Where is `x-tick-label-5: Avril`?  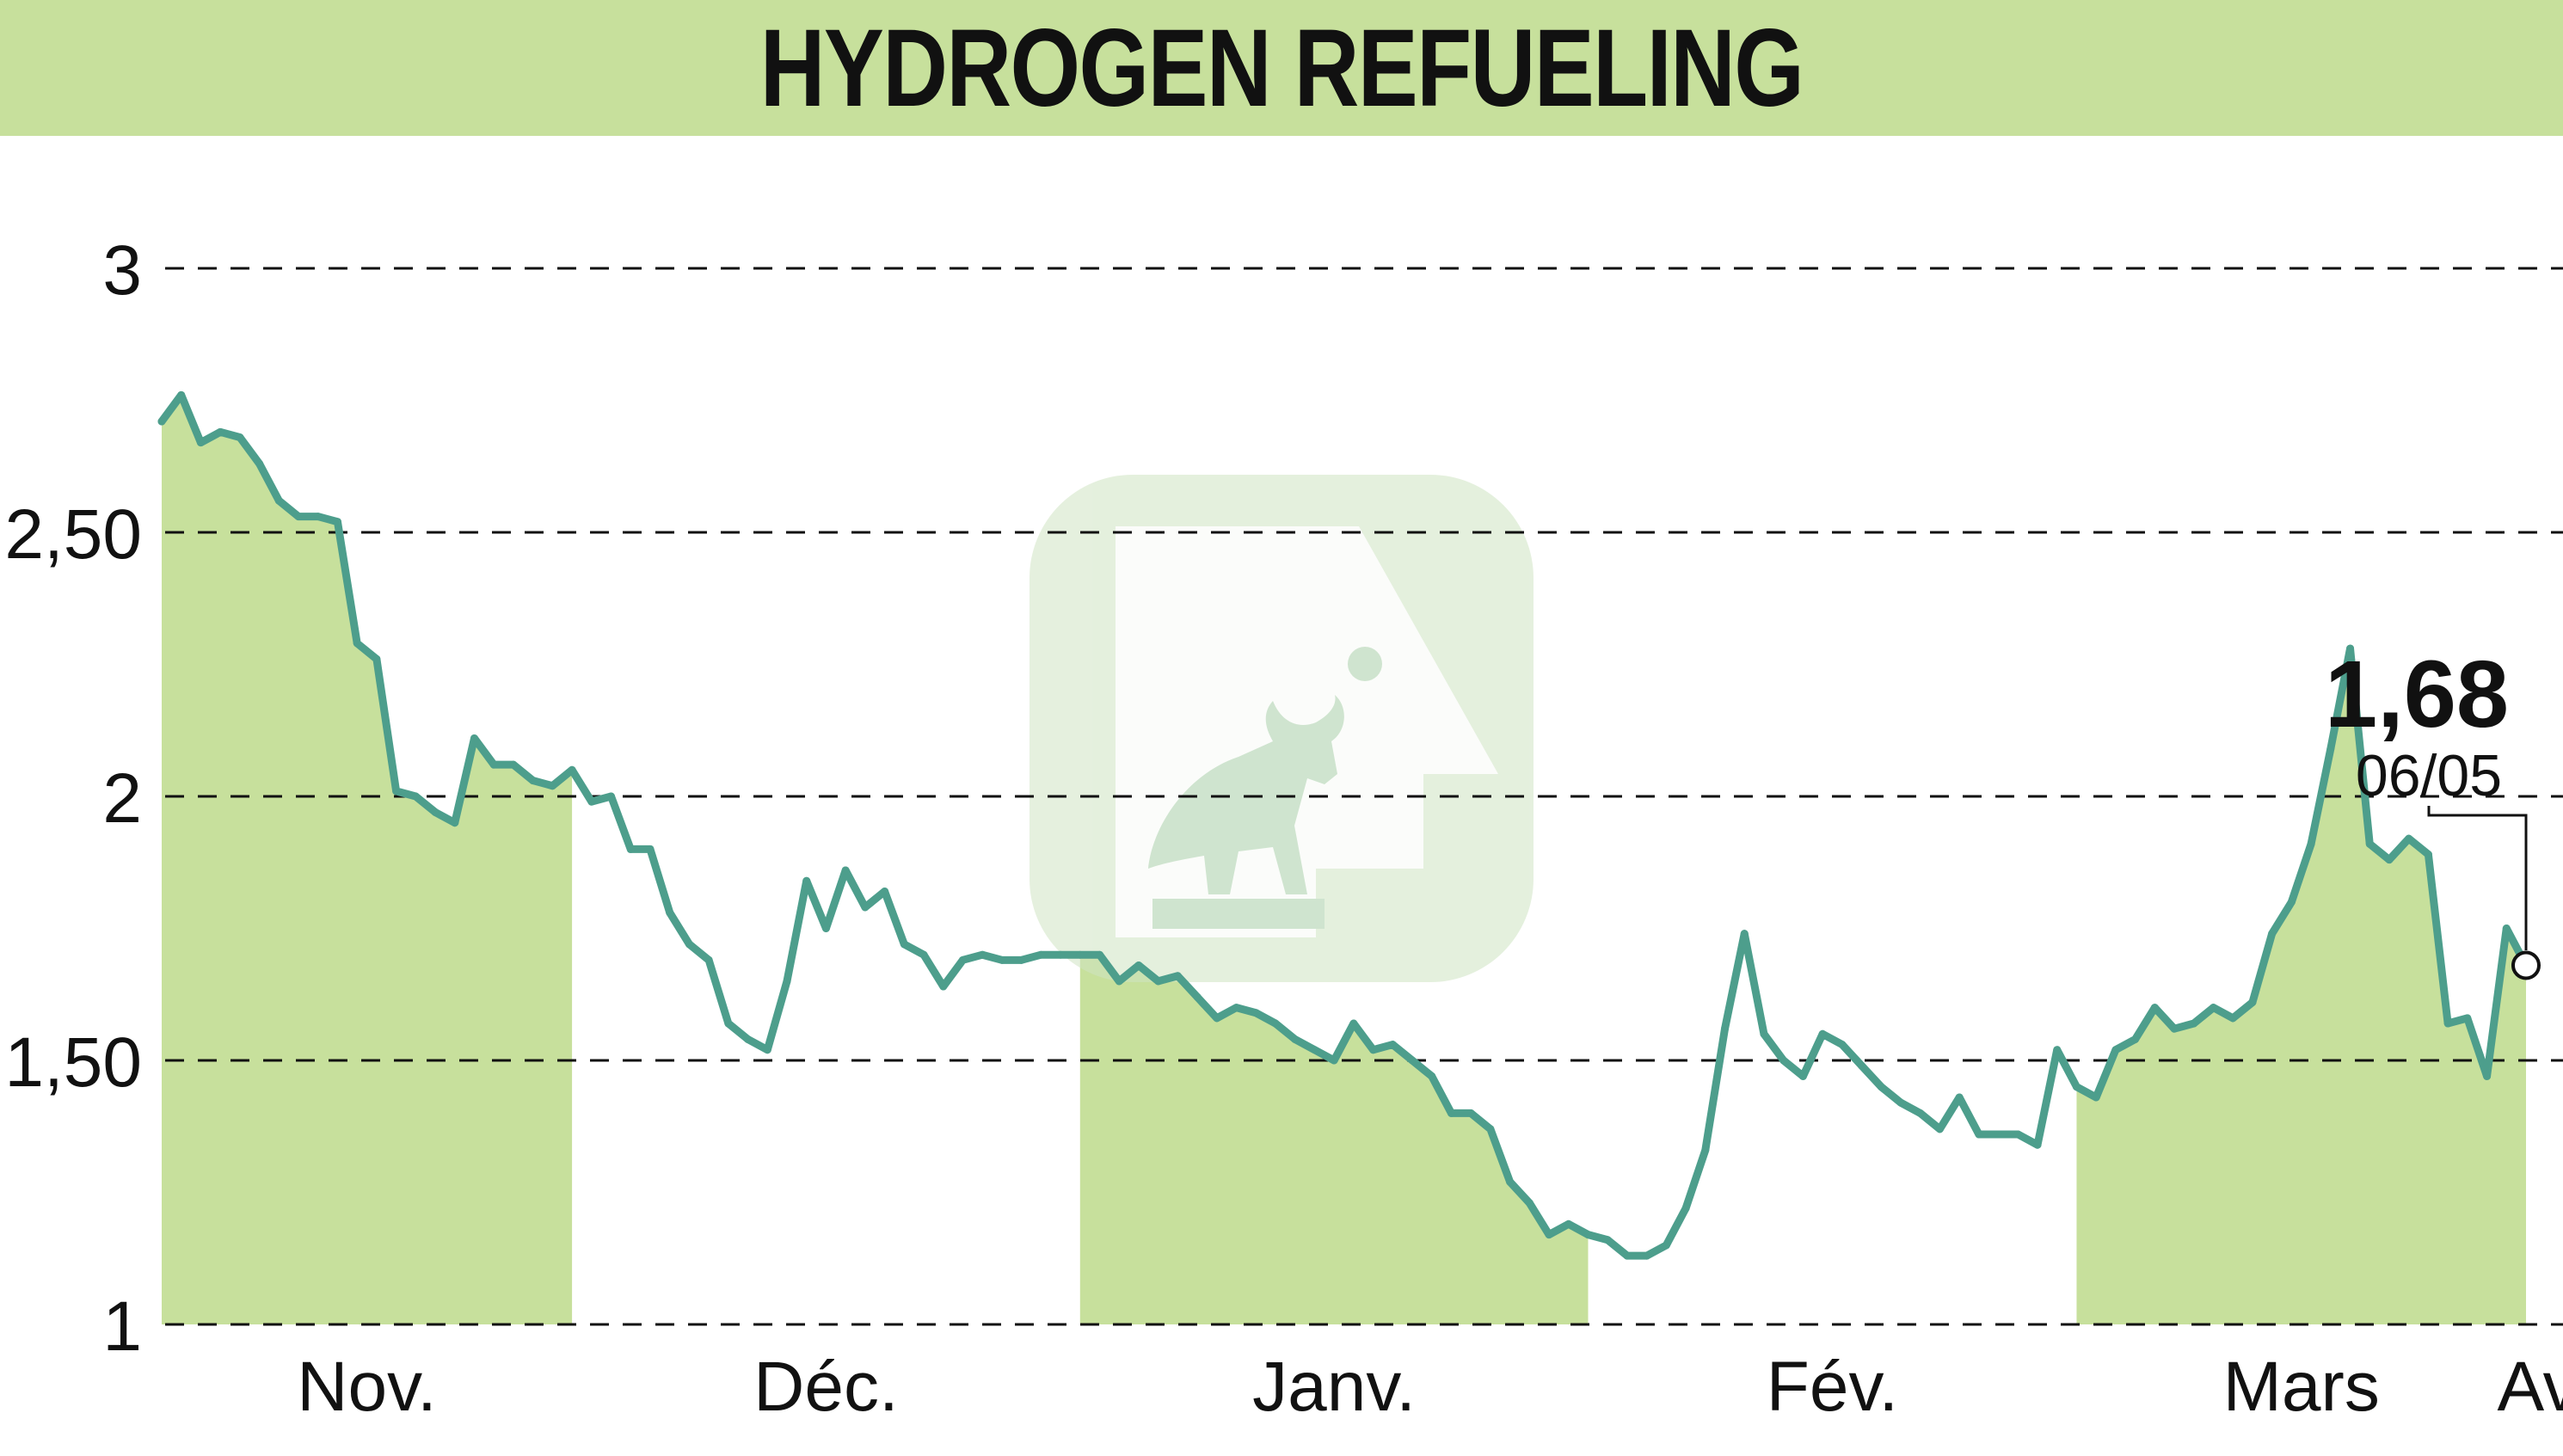
x-tick-label-5: Avril is located at coordinates (2530, 1387).